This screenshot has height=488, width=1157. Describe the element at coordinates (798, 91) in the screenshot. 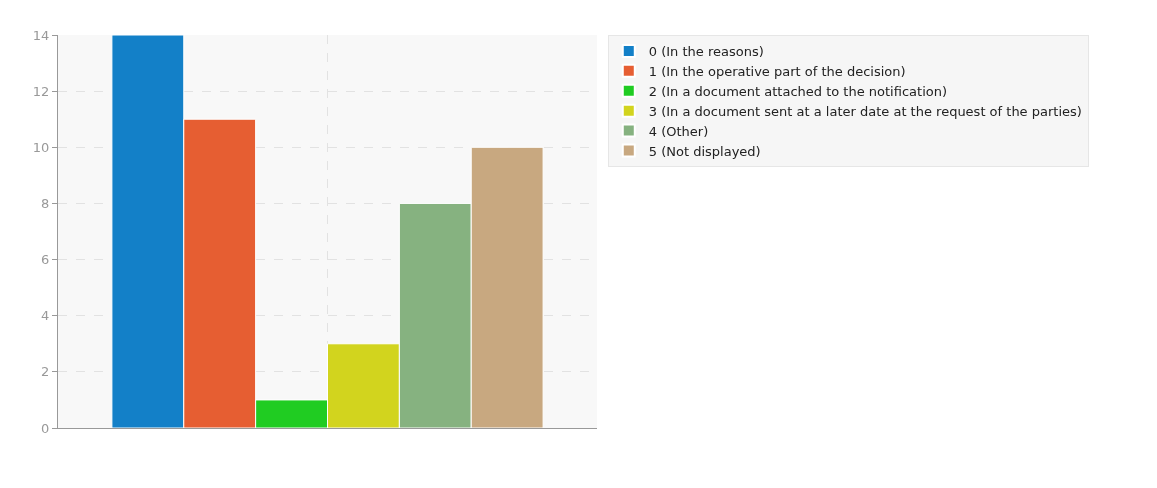

I see `legend-label: 2 (In a document attached to the notification)` at that location.